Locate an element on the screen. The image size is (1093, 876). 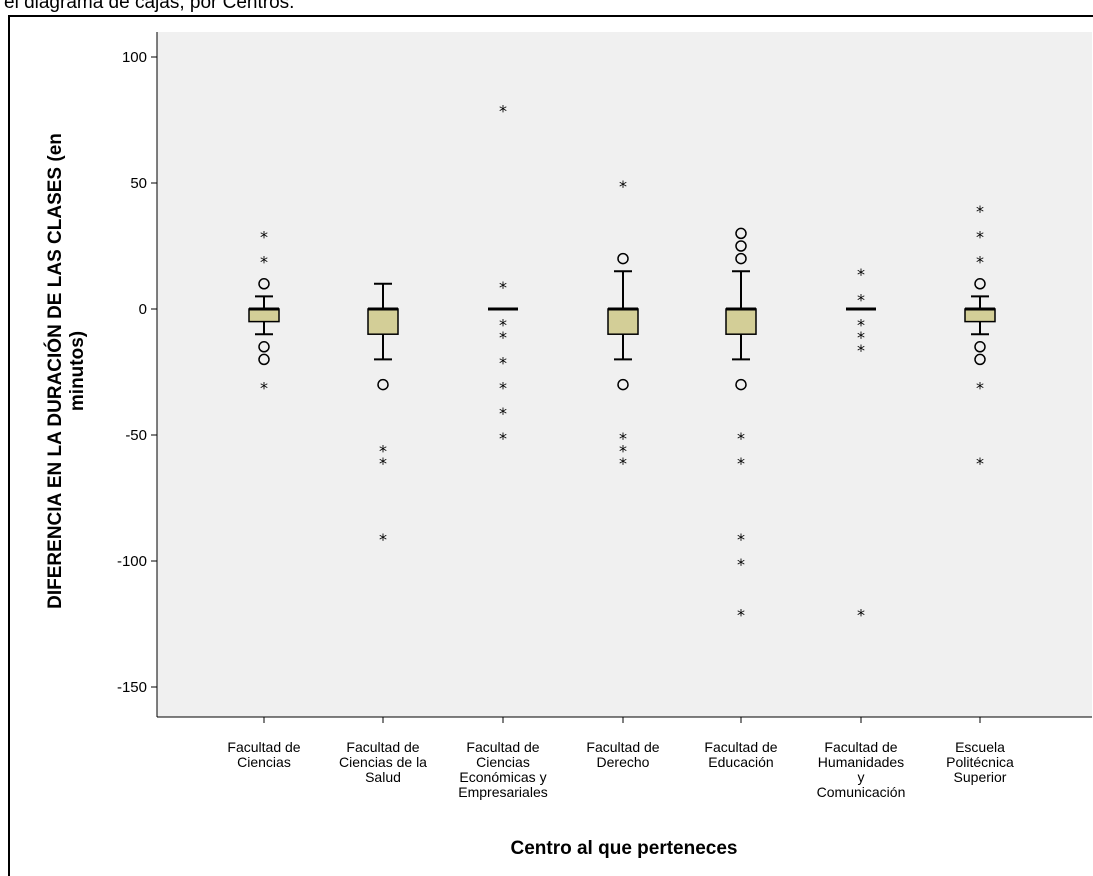
x-category-label-line: Derecho is located at coordinates (623, 762).